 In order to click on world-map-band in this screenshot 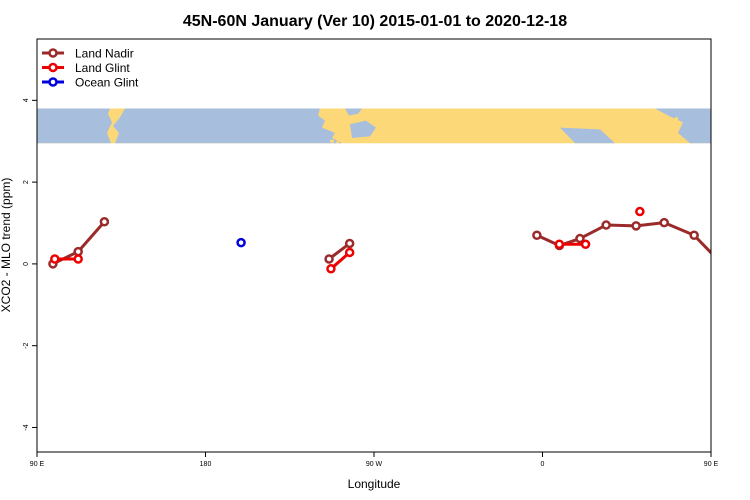, I will do `click(374, 126)`.